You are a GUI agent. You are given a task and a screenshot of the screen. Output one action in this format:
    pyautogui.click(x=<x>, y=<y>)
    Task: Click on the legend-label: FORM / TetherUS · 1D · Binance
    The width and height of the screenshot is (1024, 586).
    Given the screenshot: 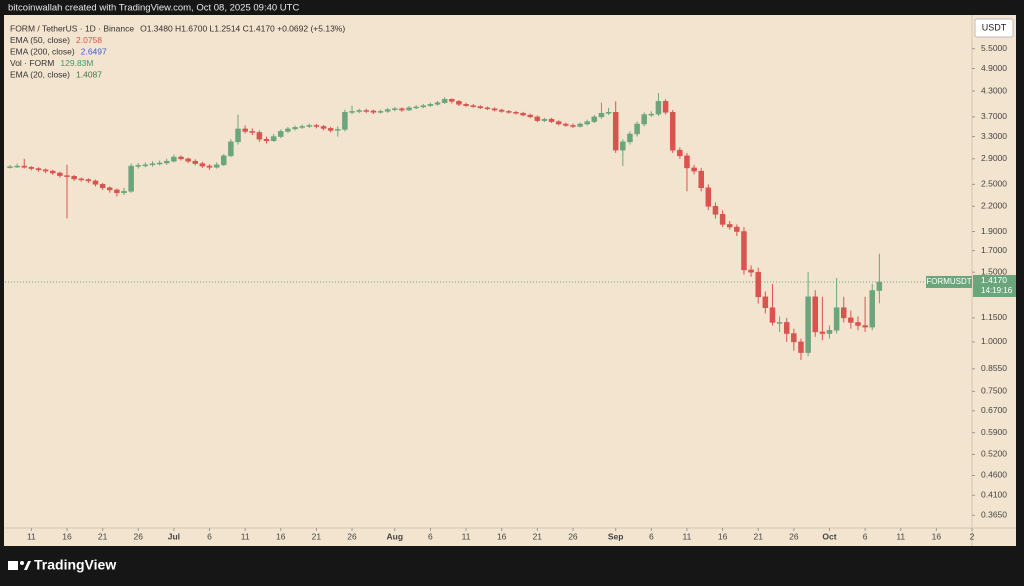 What is the action you would take?
    pyautogui.click(x=72, y=28)
    